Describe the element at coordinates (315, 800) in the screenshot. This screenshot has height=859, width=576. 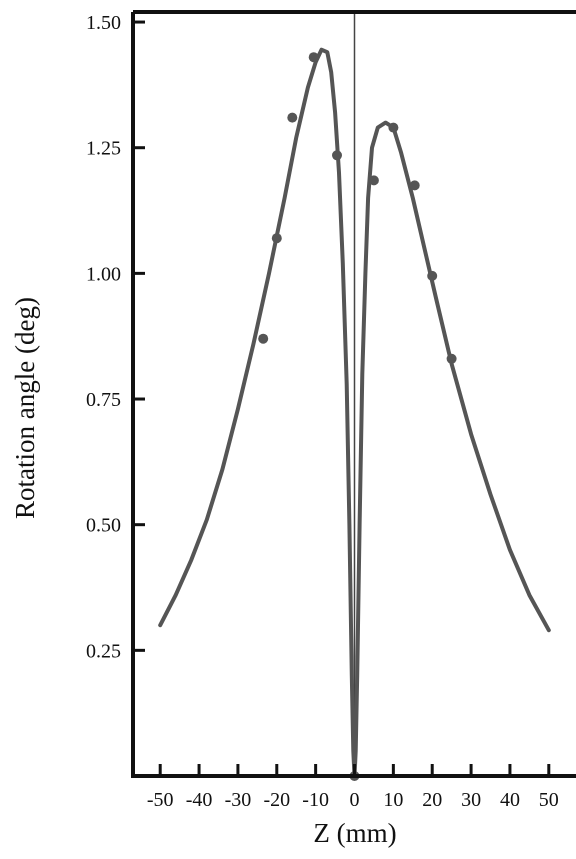
I see `x-tick-label: -10` at that location.